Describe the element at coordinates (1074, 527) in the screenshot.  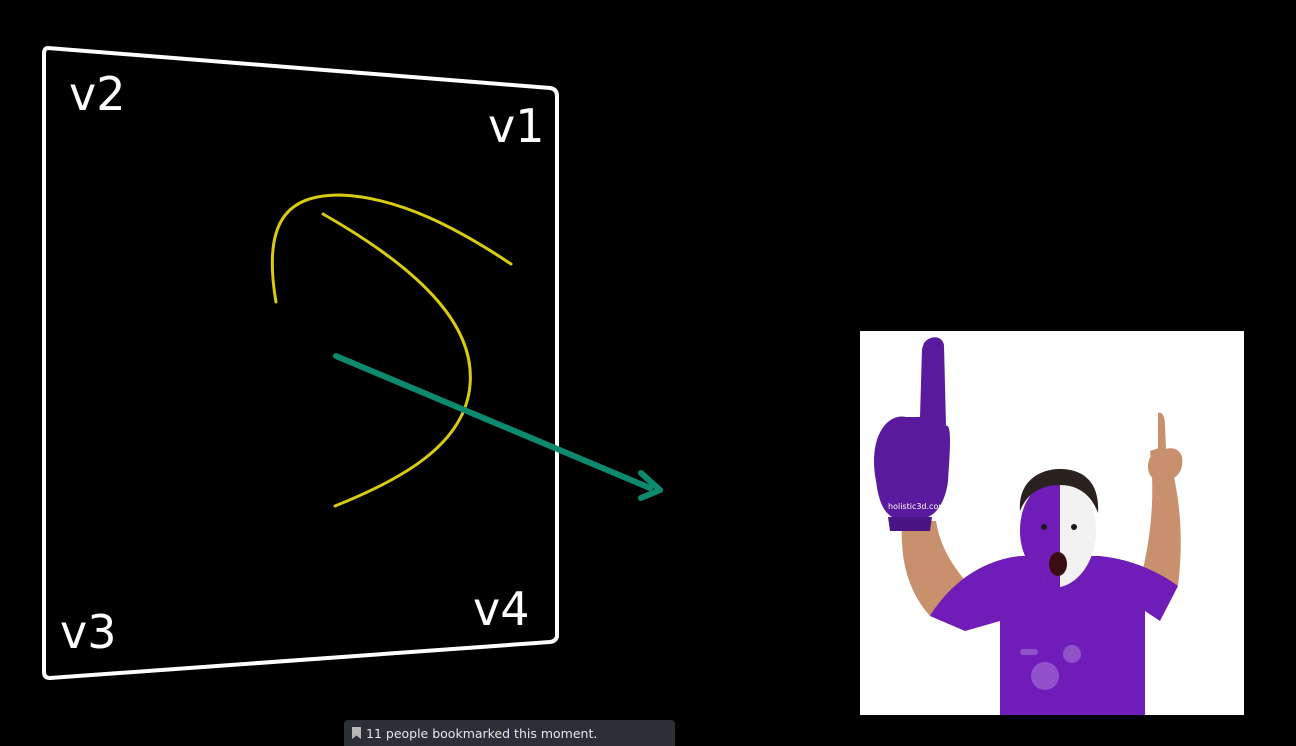
I see `right-eye` at that location.